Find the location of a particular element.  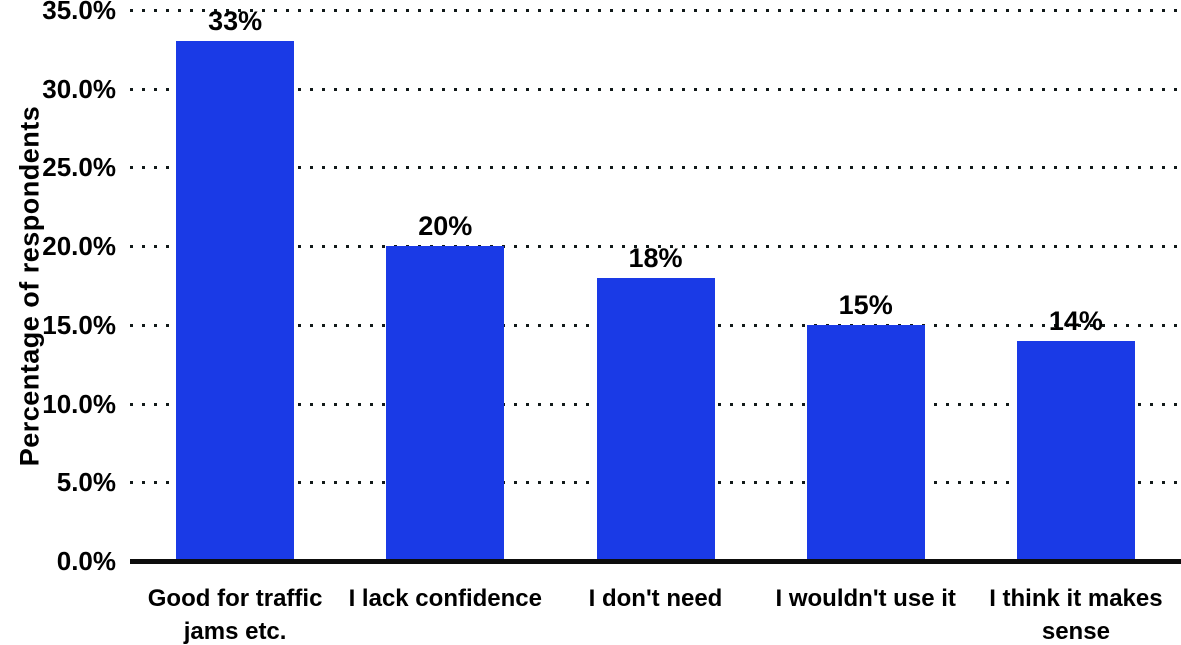

x-axis-line is located at coordinates (655, 561).